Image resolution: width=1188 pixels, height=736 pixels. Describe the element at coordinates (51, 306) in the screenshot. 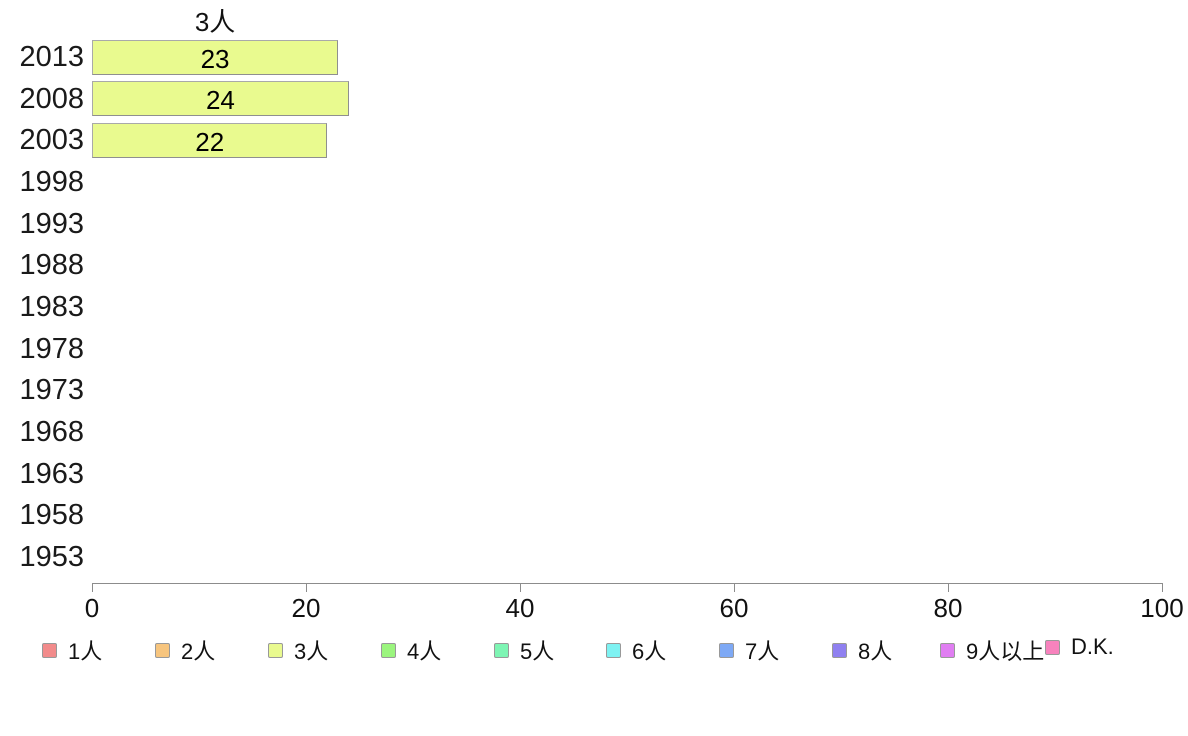

I see `y-axis-label-1983: 1983` at that location.